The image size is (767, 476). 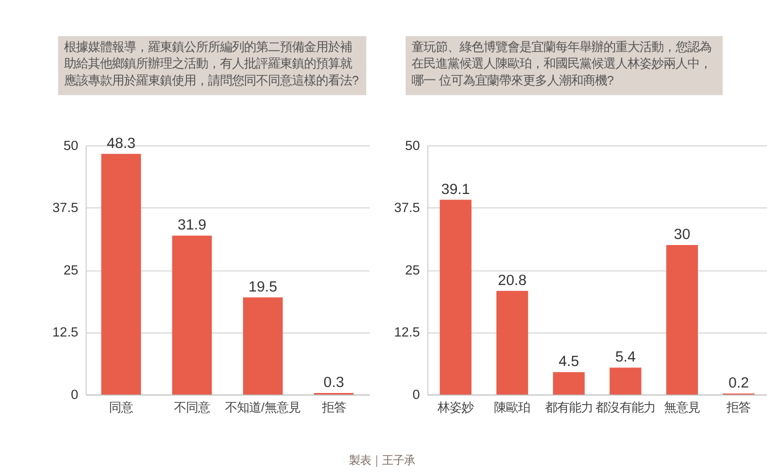 What do you see at coordinates (334, 383) in the screenshot?
I see `data-label: 0.3` at bounding box center [334, 383].